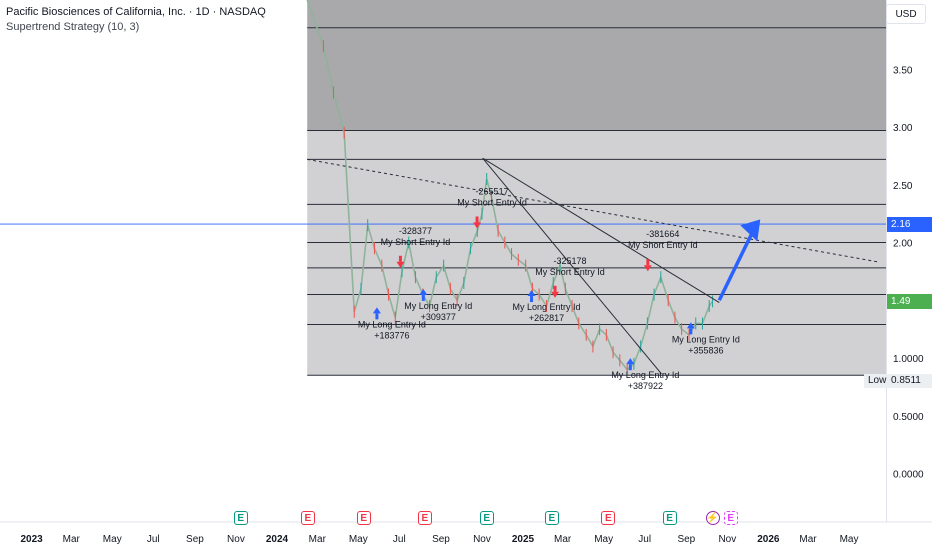 The height and width of the screenshot is (550, 932). I want to click on projection-arrow-head, so click(750, 230).